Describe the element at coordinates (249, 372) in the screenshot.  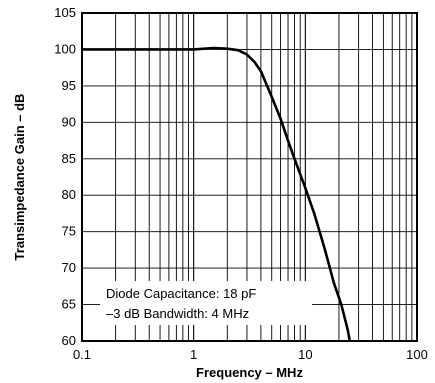
I see `x-axis-title: Frequency – MHz` at that location.